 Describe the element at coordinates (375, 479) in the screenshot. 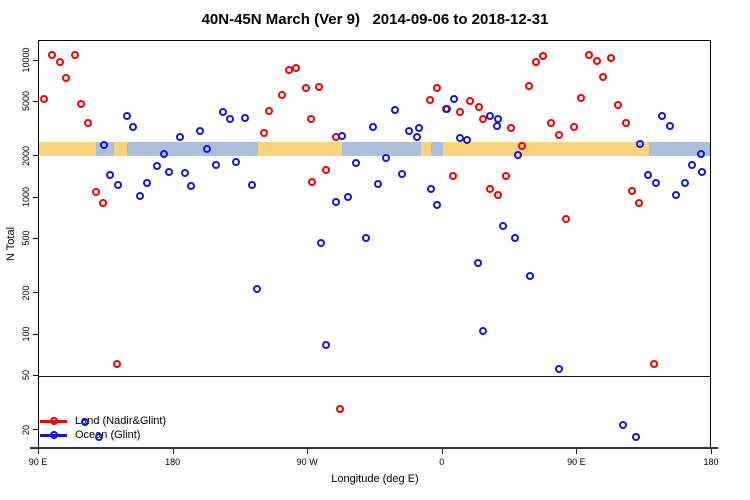

I see `x-axis-label: Longitude (deg E)` at that location.